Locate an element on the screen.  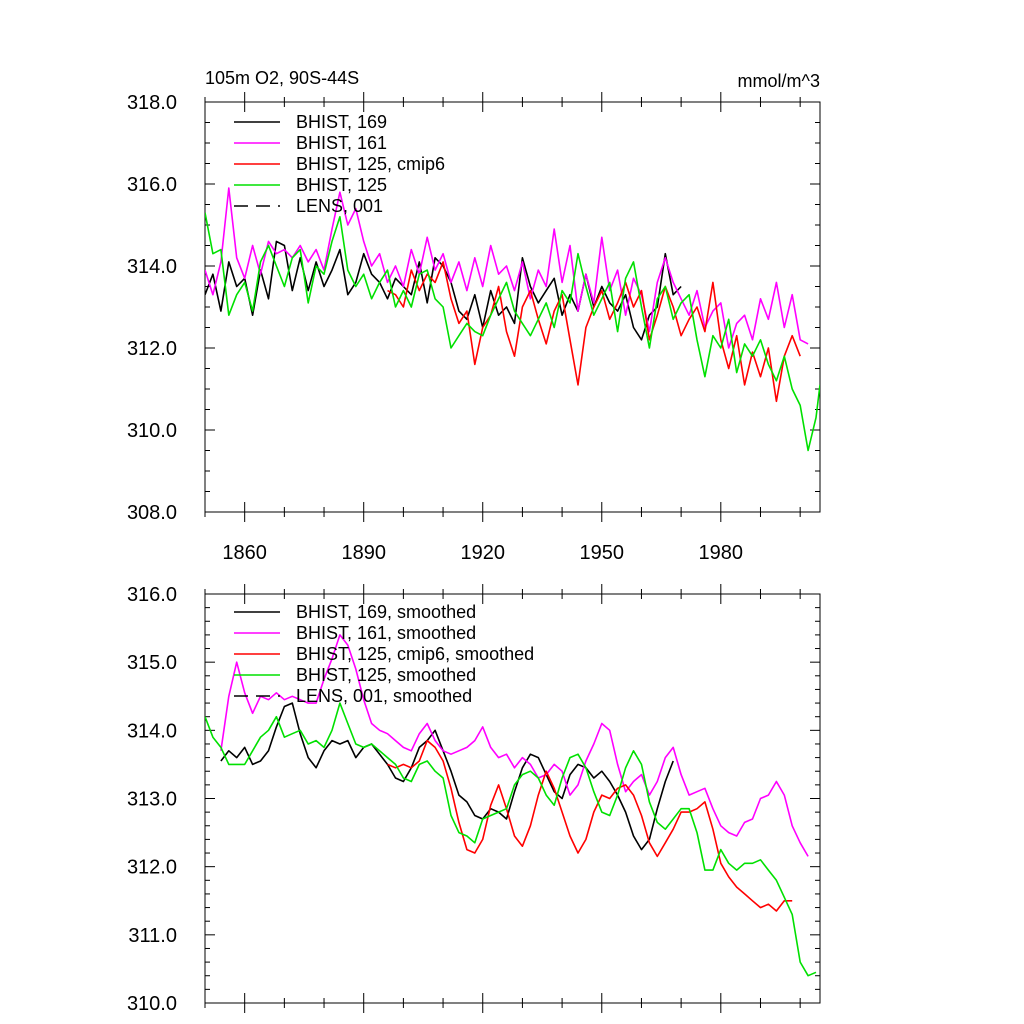
top-title-left: 105m O2, 90S-44S is located at coordinates (282, 78).